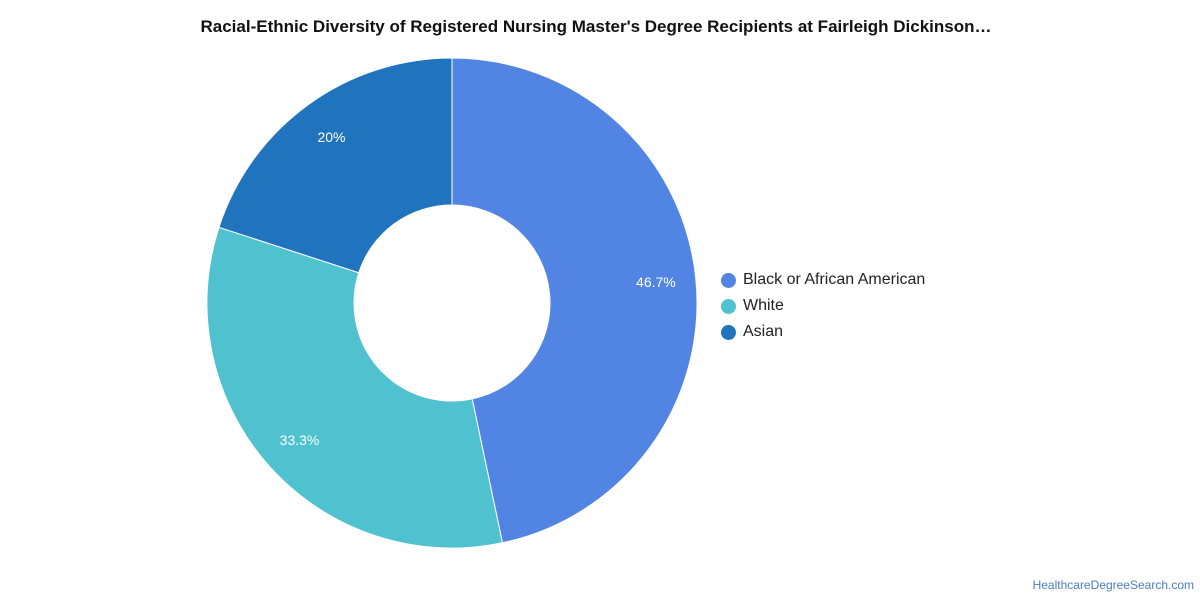 This screenshot has width=1200, height=600. Describe the element at coordinates (763, 305) in the screenshot. I see `legend-label: White` at that location.